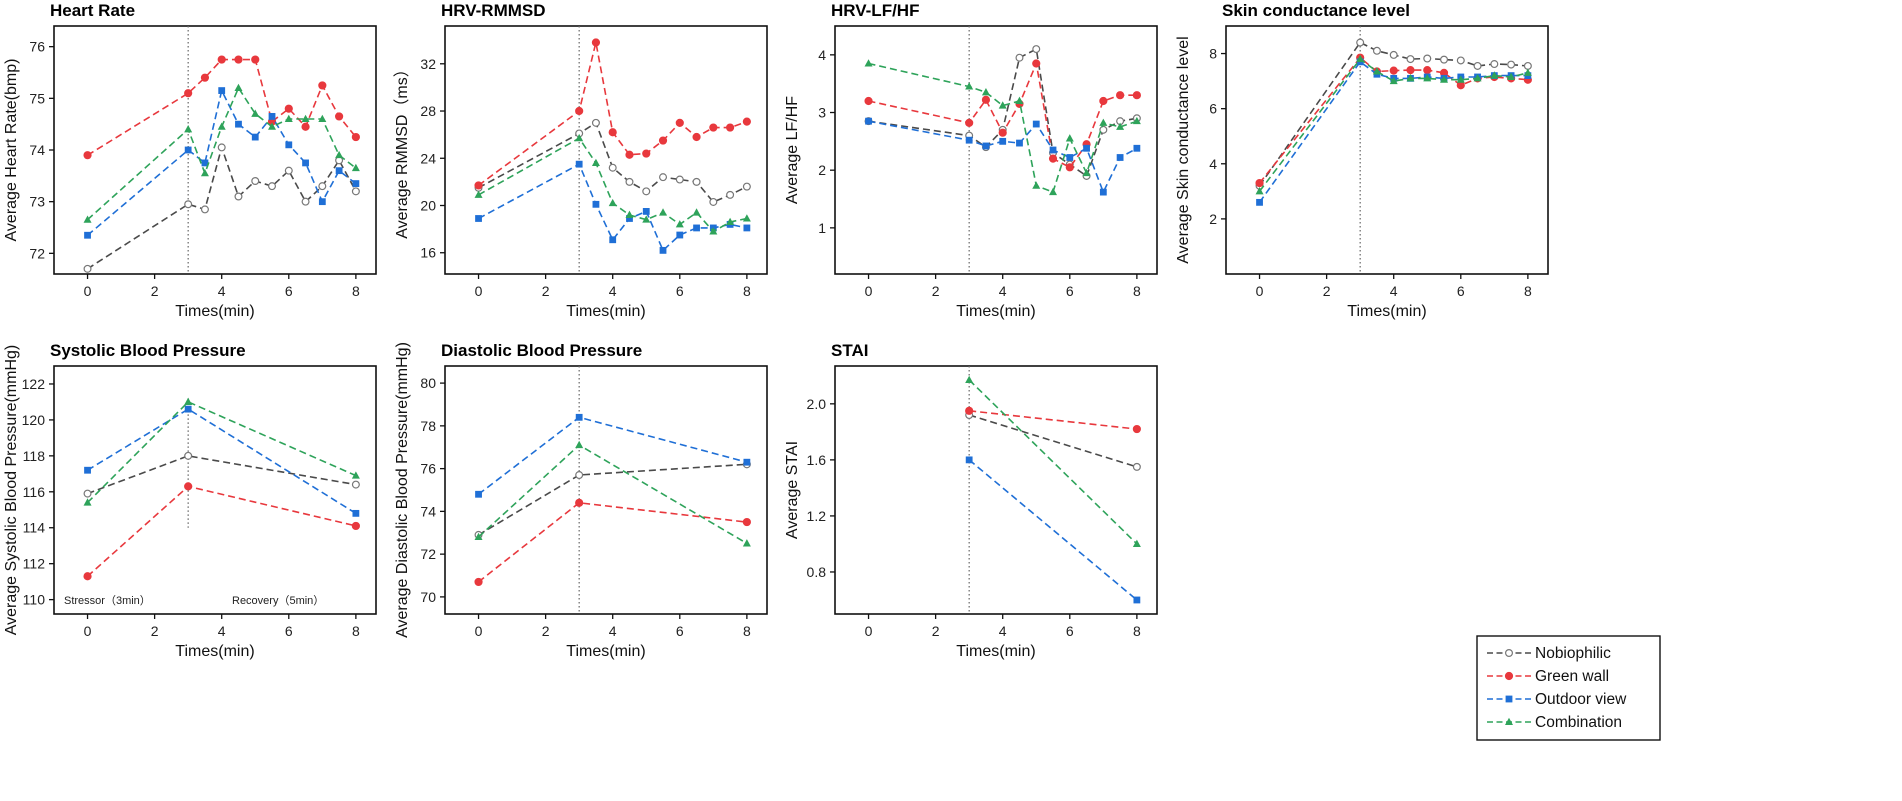 Image resolution: width=1902 pixels, height=801 pixels. Describe the element at coordinates (37, 98) in the screenshot. I see `y-tick-label: 75` at that location.